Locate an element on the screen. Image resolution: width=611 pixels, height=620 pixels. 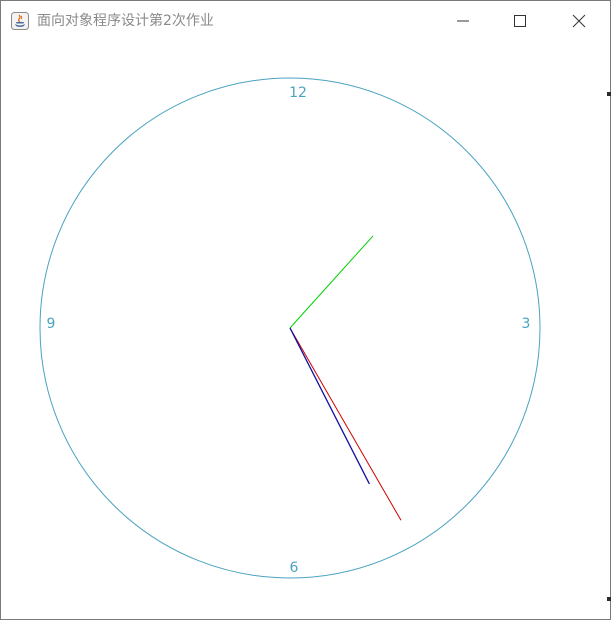
close-icon is located at coordinates (579, 21).